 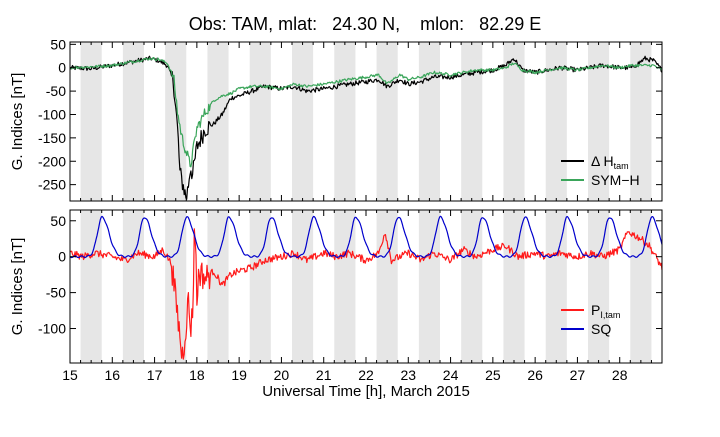 What do you see at coordinates (366, 375) in the screenshot?
I see `x-tick-label: 22` at bounding box center [366, 375].